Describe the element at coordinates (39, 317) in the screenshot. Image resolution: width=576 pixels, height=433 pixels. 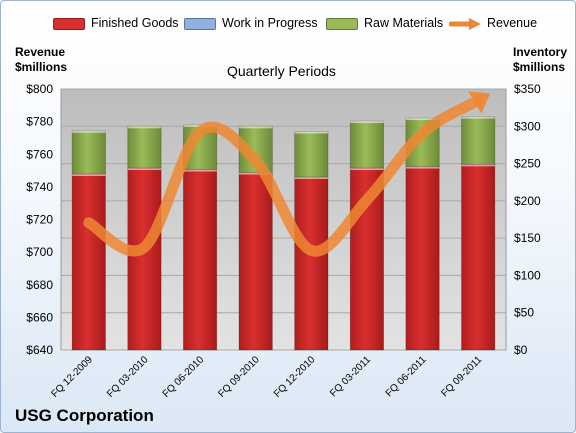
I see `y-left-tick-label: $660` at that location.